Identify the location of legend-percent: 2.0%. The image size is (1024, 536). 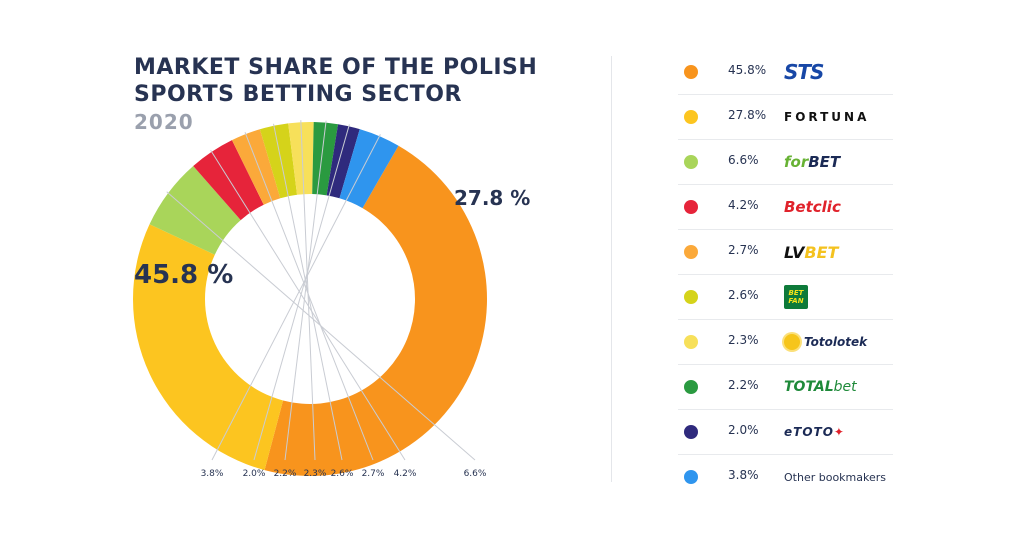
(743, 430).